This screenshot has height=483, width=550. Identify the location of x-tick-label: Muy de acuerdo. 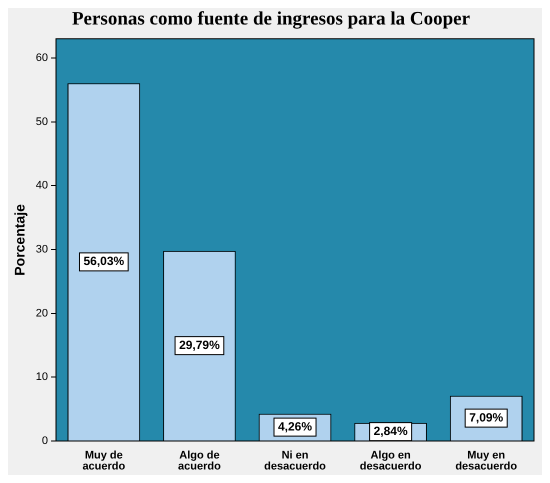
(104, 461).